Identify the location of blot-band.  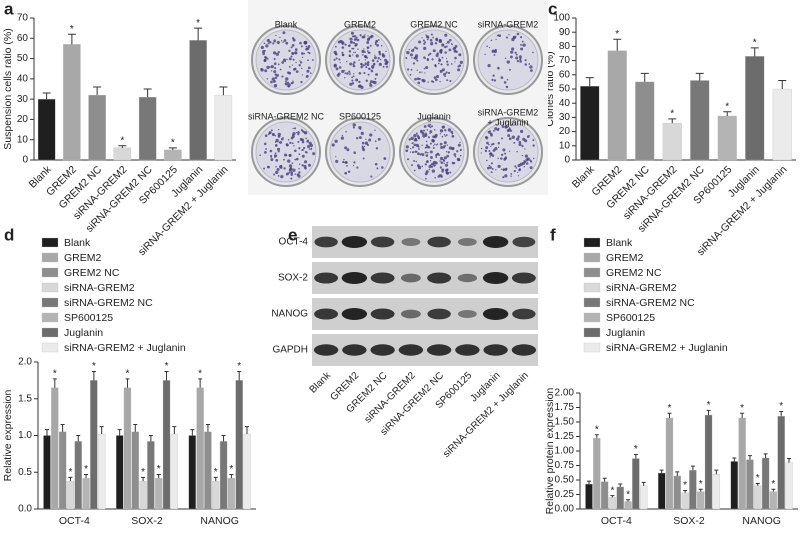
(439, 278).